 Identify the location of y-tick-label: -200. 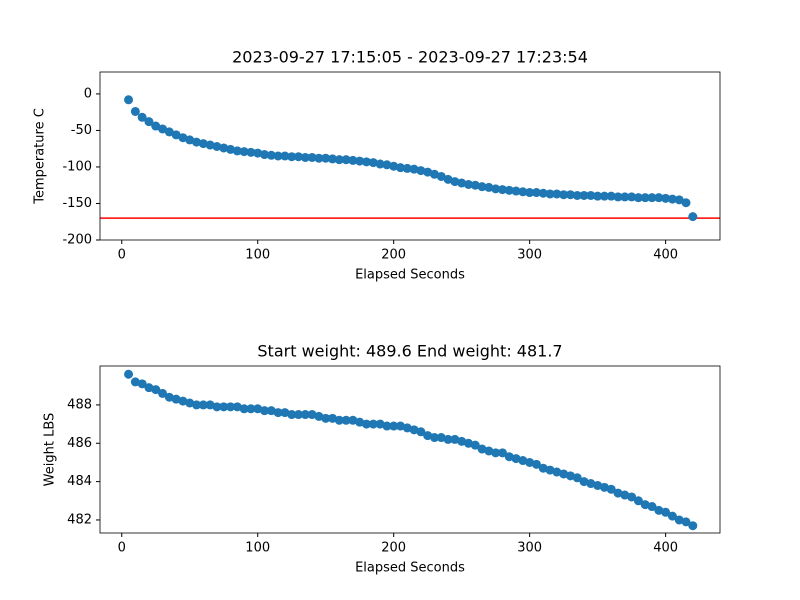
(77, 240).